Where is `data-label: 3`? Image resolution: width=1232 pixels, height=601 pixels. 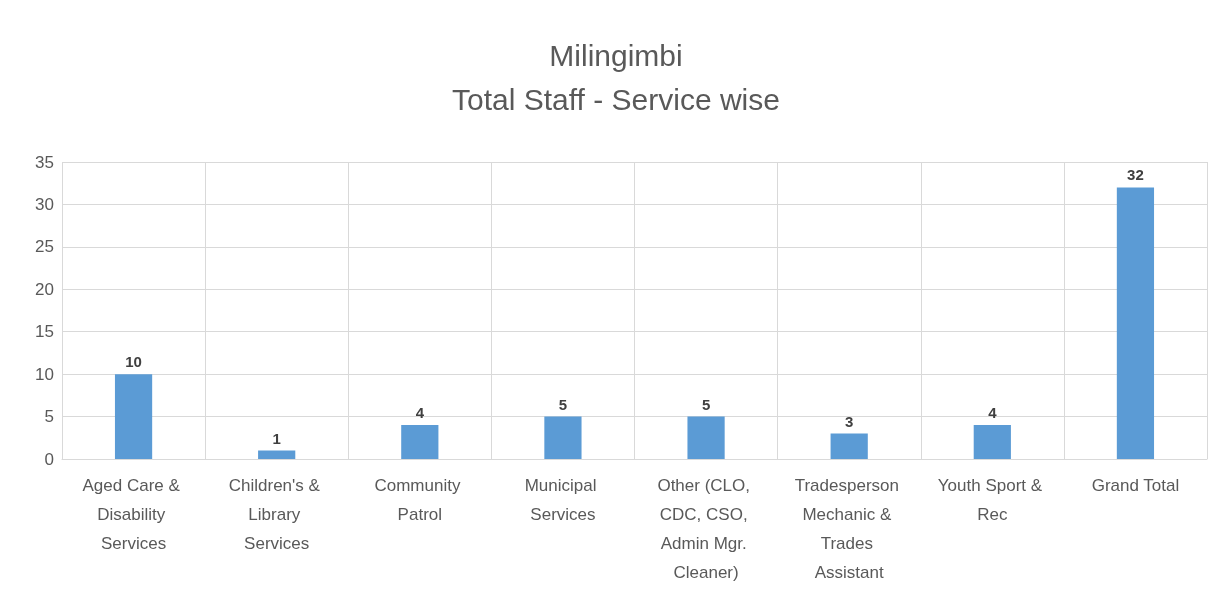
data-label: 3 is located at coordinates (849, 421).